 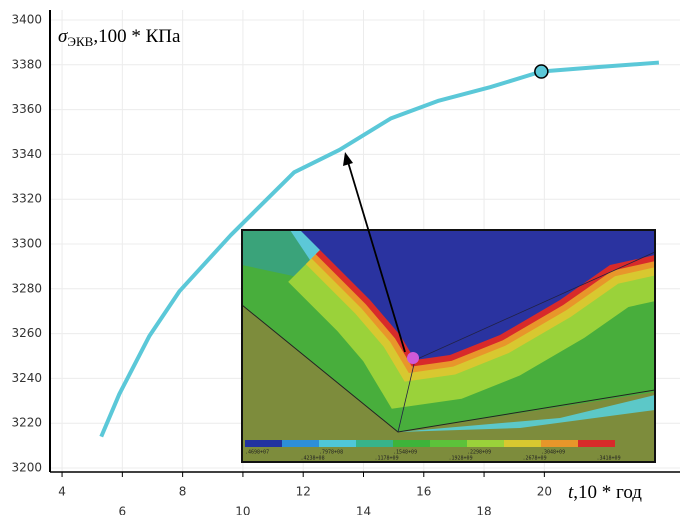 What do you see at coordinates (26, 64) in the screenshot?
I see `y-tick-label: 3380` at bounding box center [26, 64].